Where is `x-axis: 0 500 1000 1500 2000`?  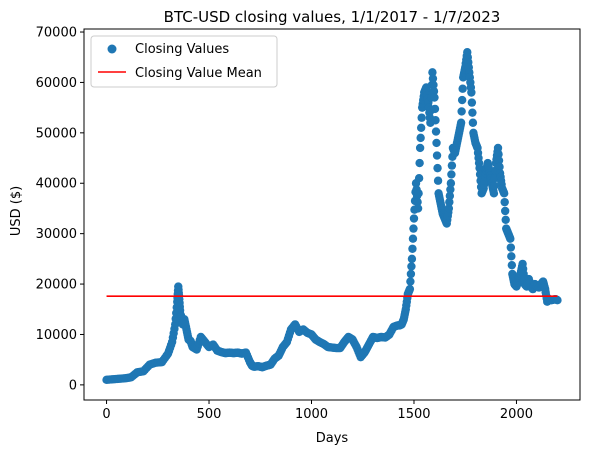 x-axis: 0 500 1000 1500 2000 is located at coordinates (317, 411).